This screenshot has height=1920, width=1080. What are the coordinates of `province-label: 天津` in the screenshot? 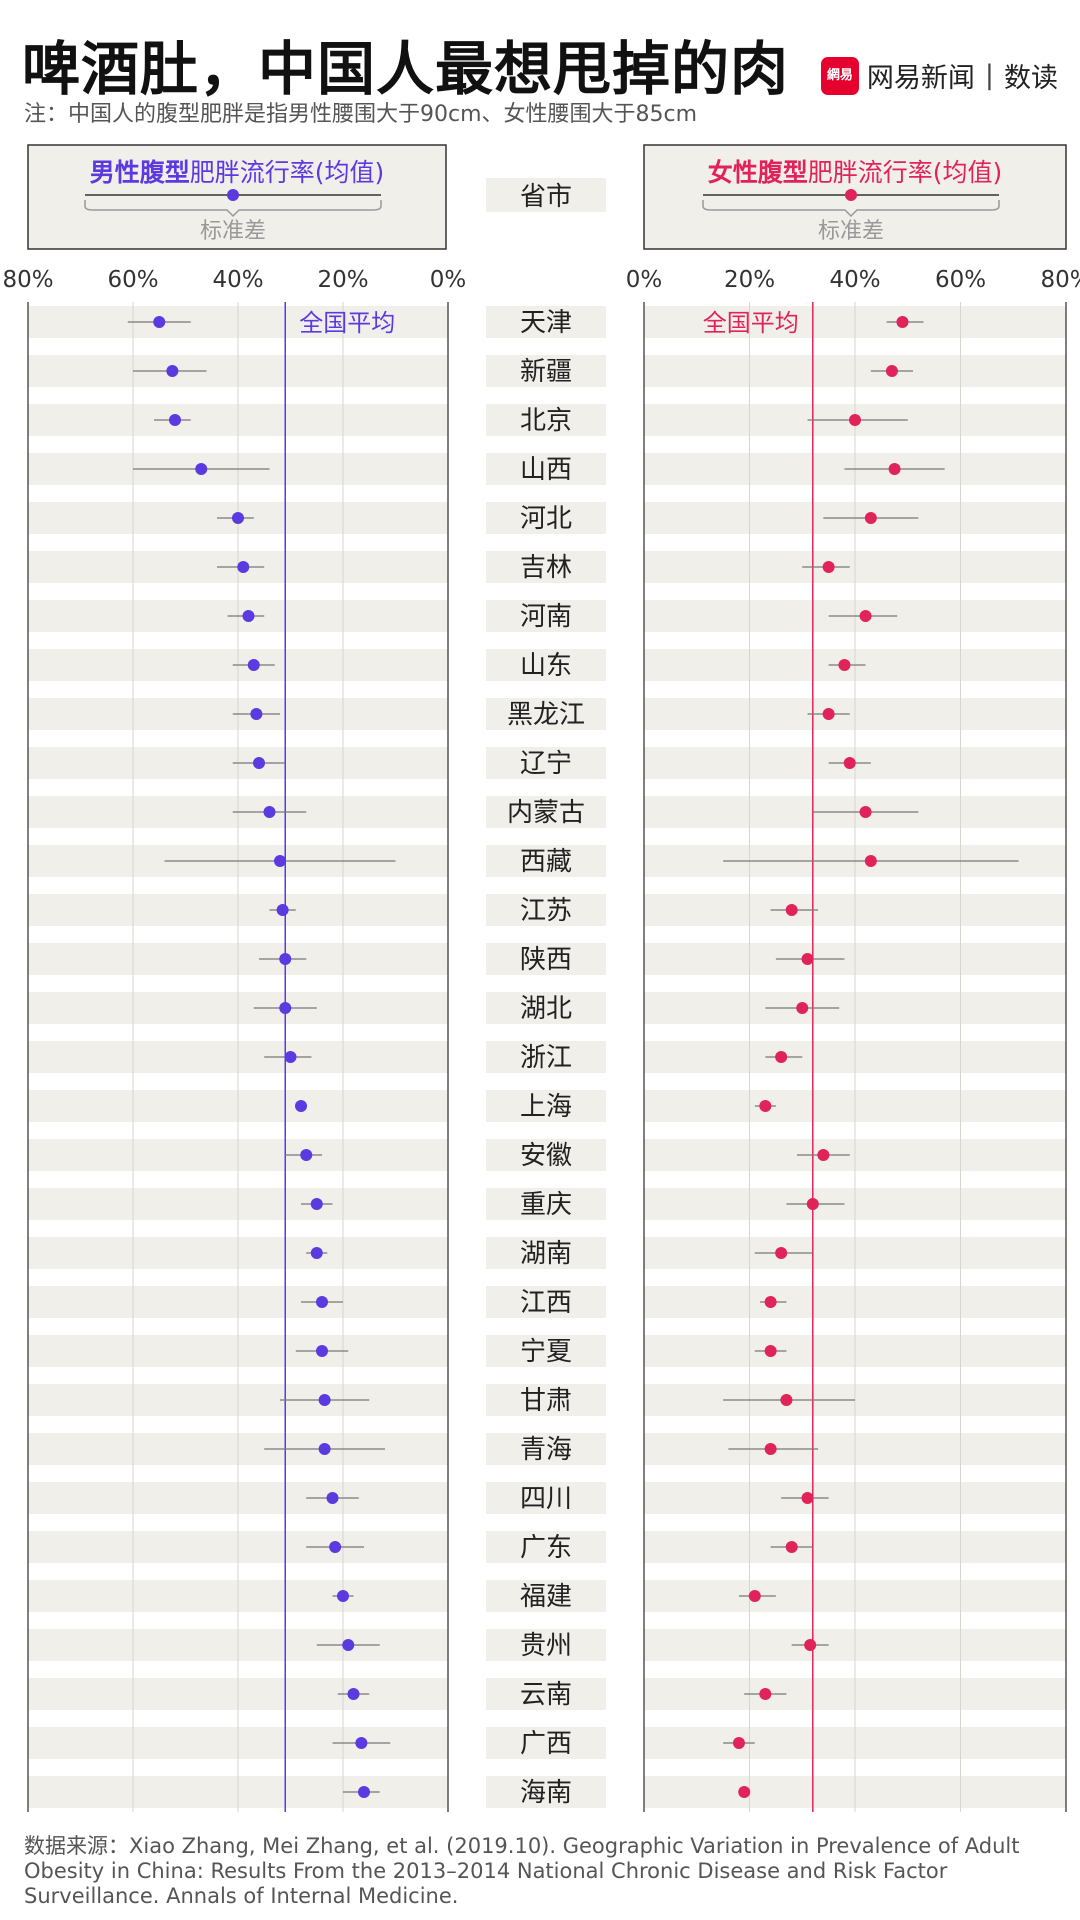 It's located at (546, 323).